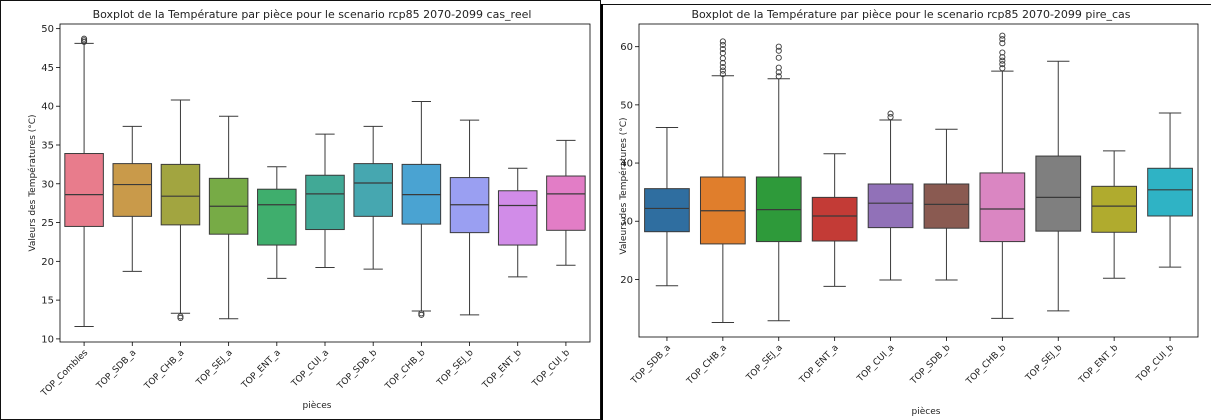 This screenshot has height=420, width=1211. I want to click on panel-divider, so click(602, 212).